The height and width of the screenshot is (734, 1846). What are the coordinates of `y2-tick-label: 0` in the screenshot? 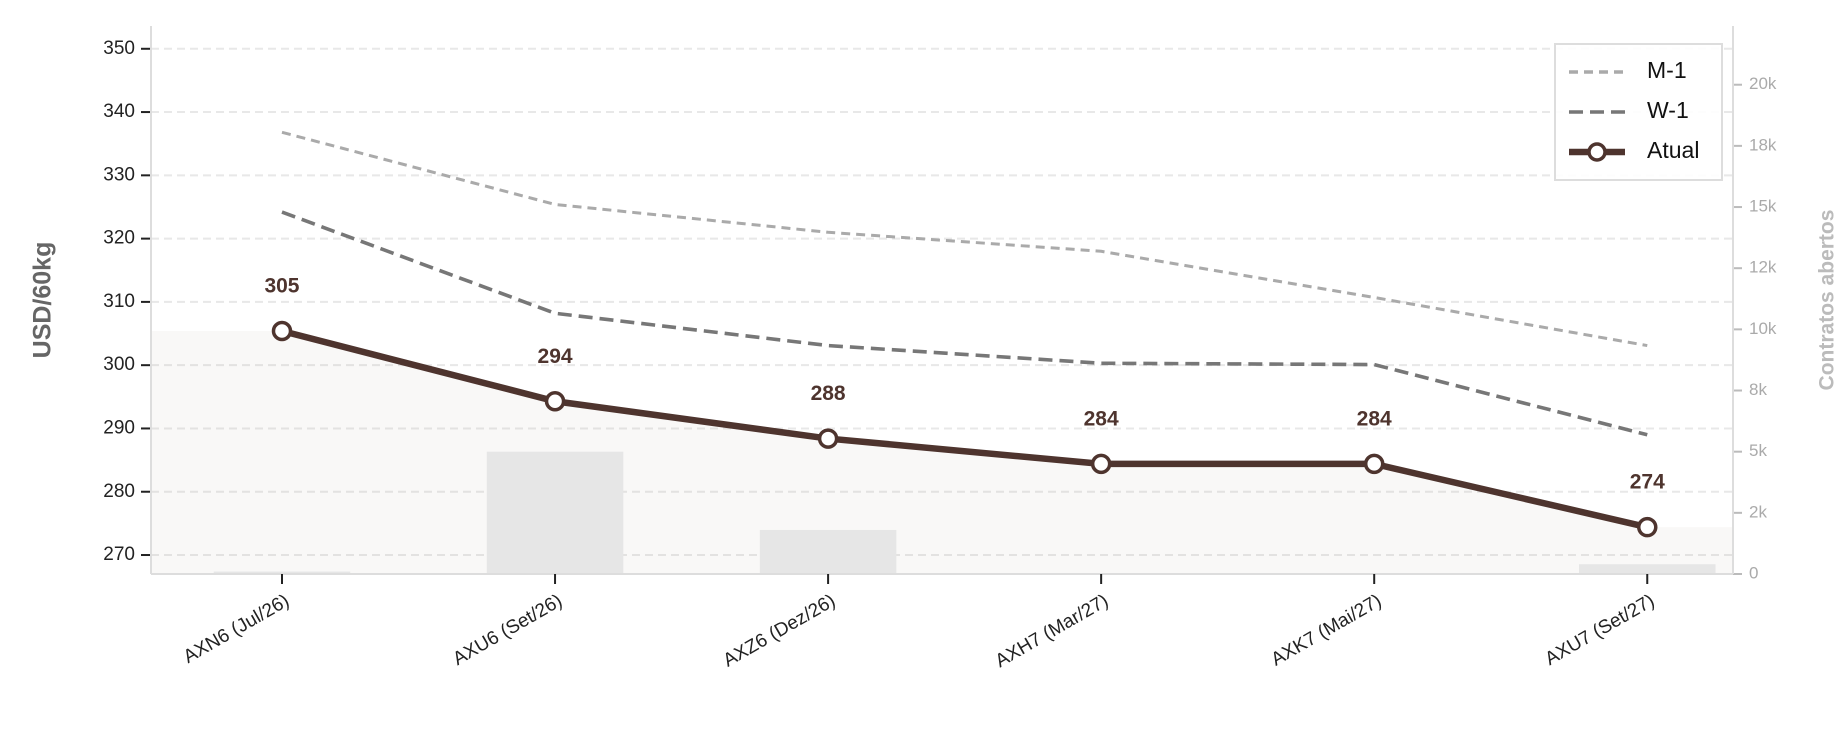 It's located at (1753, 572).